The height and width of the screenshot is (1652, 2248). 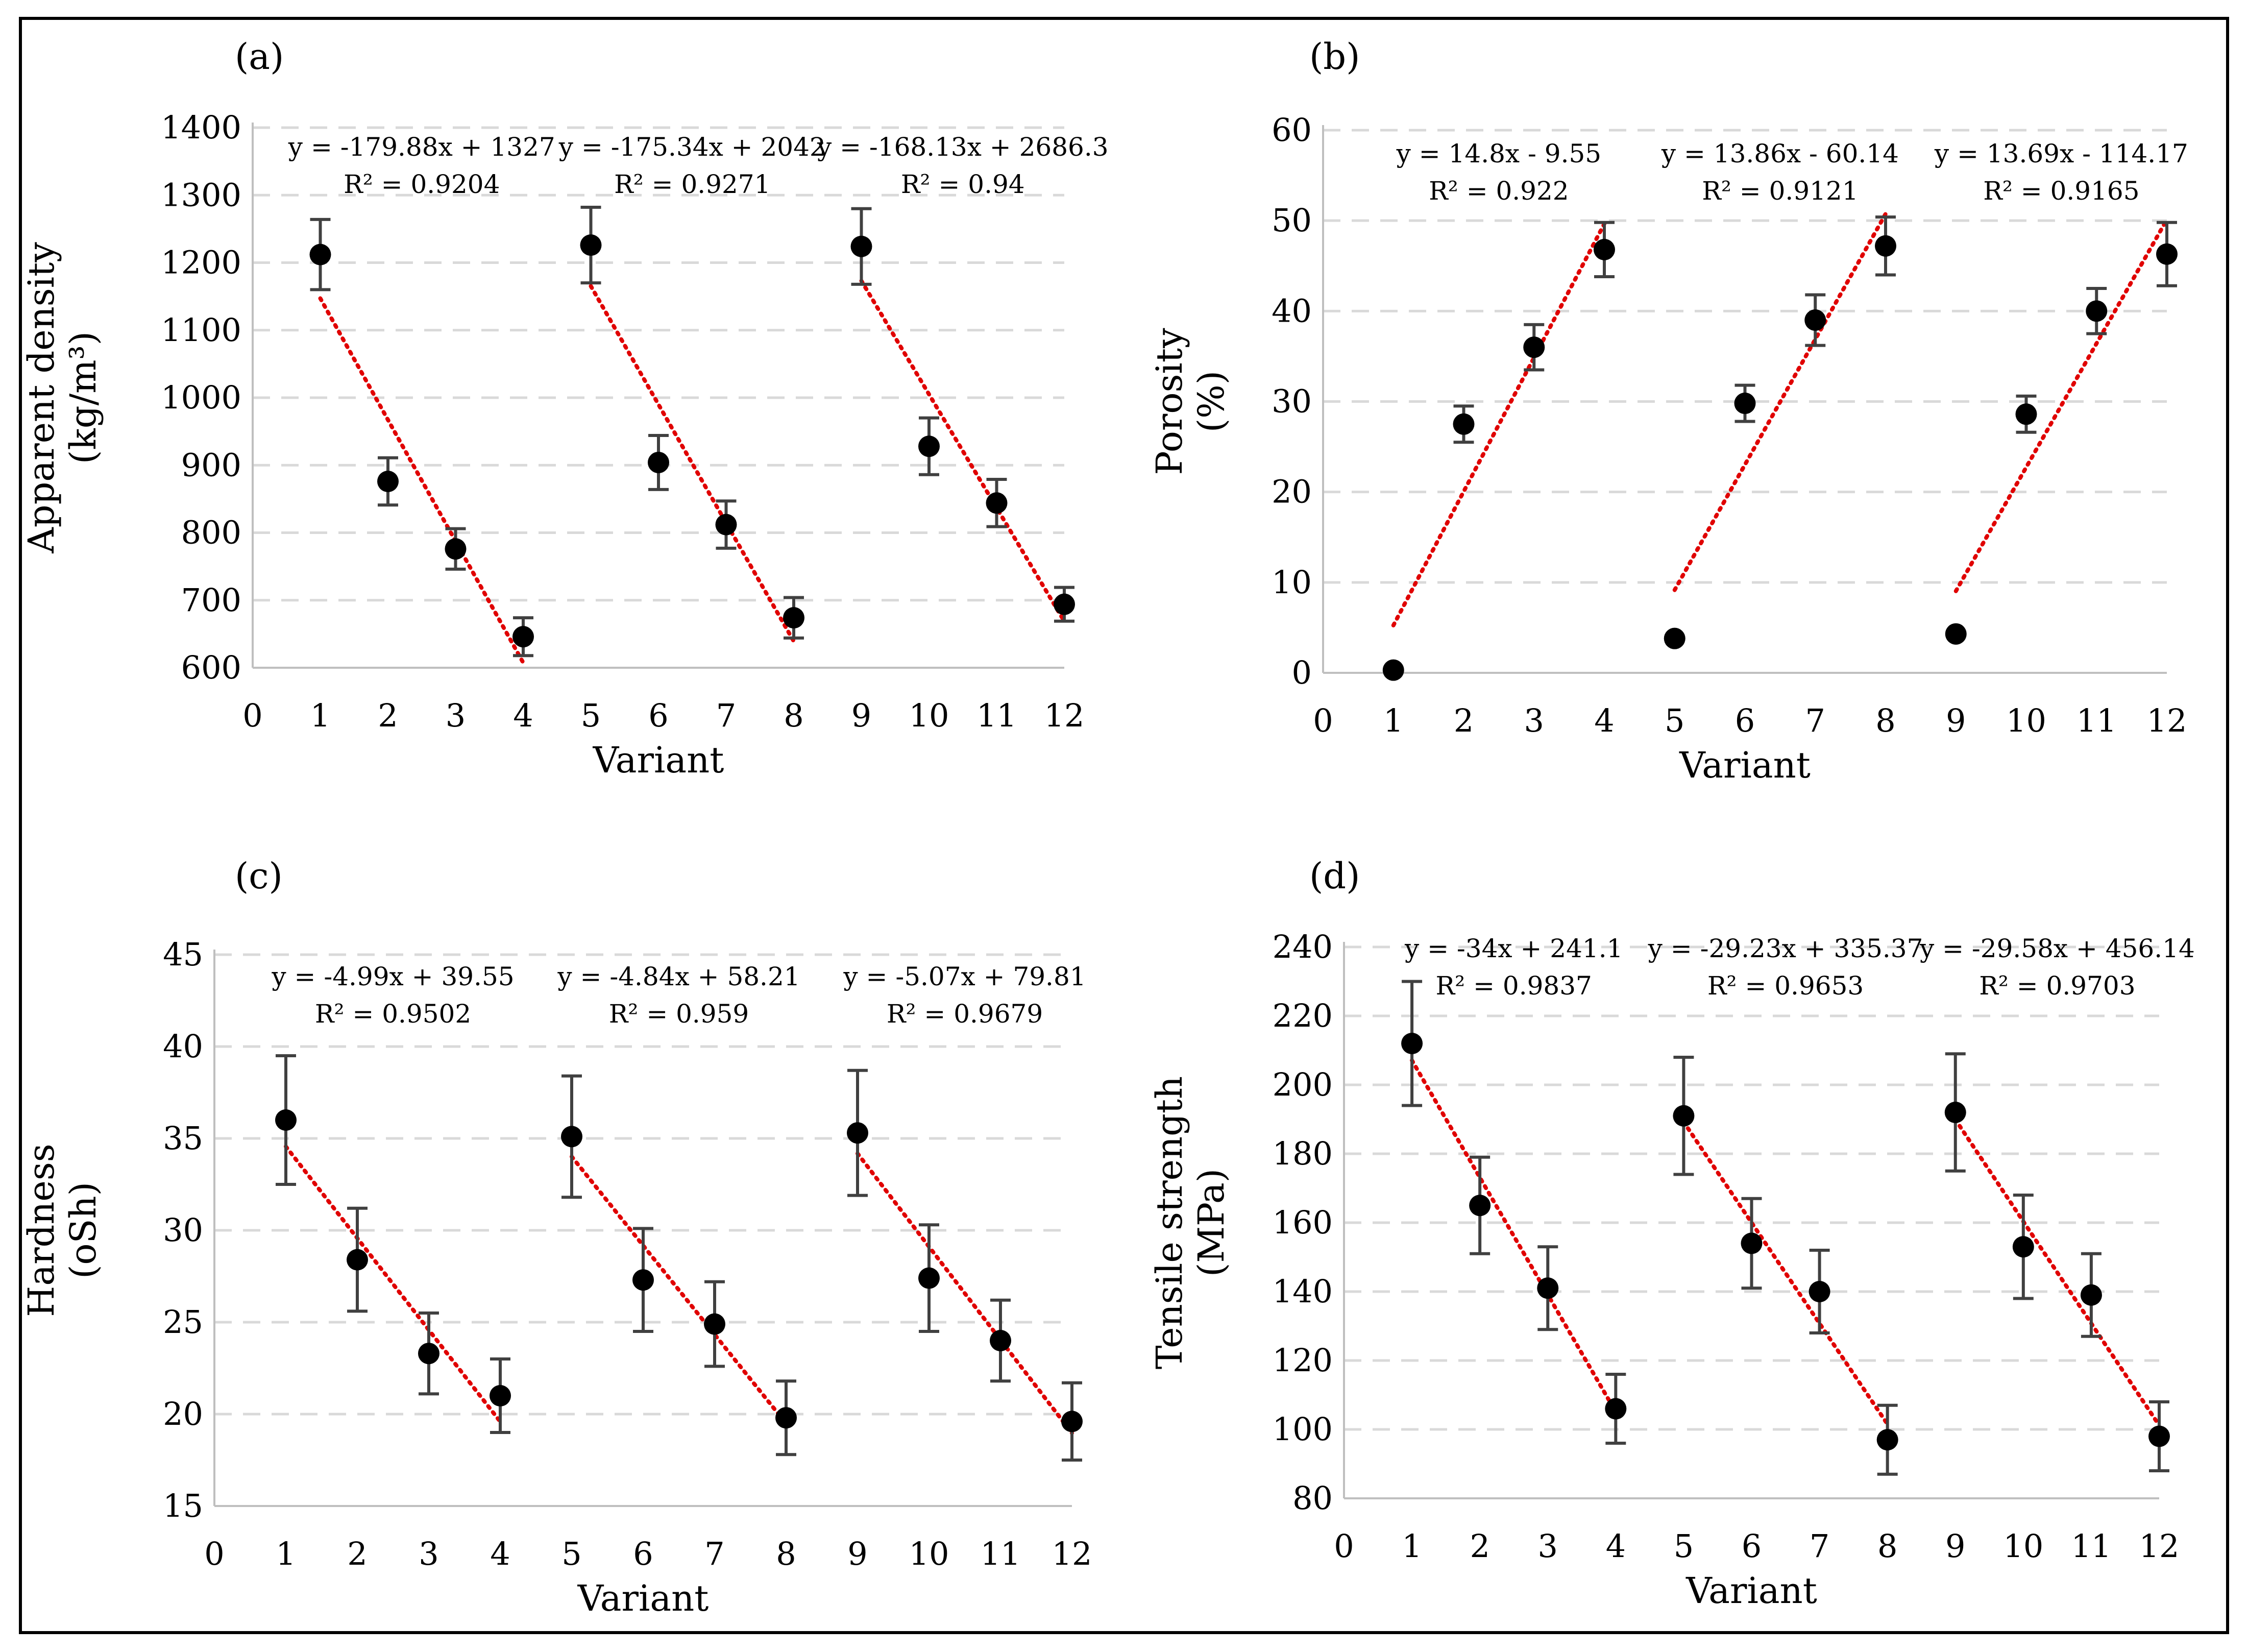 I want to click on trendline-r2: R² = 0.9703, so click(x=2057, y=986).